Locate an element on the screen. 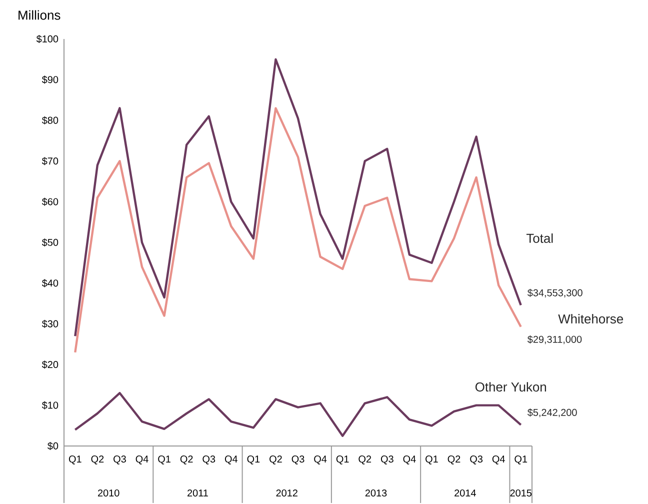 Image resolution: width=648 pixels, height=504 pixels. annotation: $34,553,300 is located at coordinates (554, 293).